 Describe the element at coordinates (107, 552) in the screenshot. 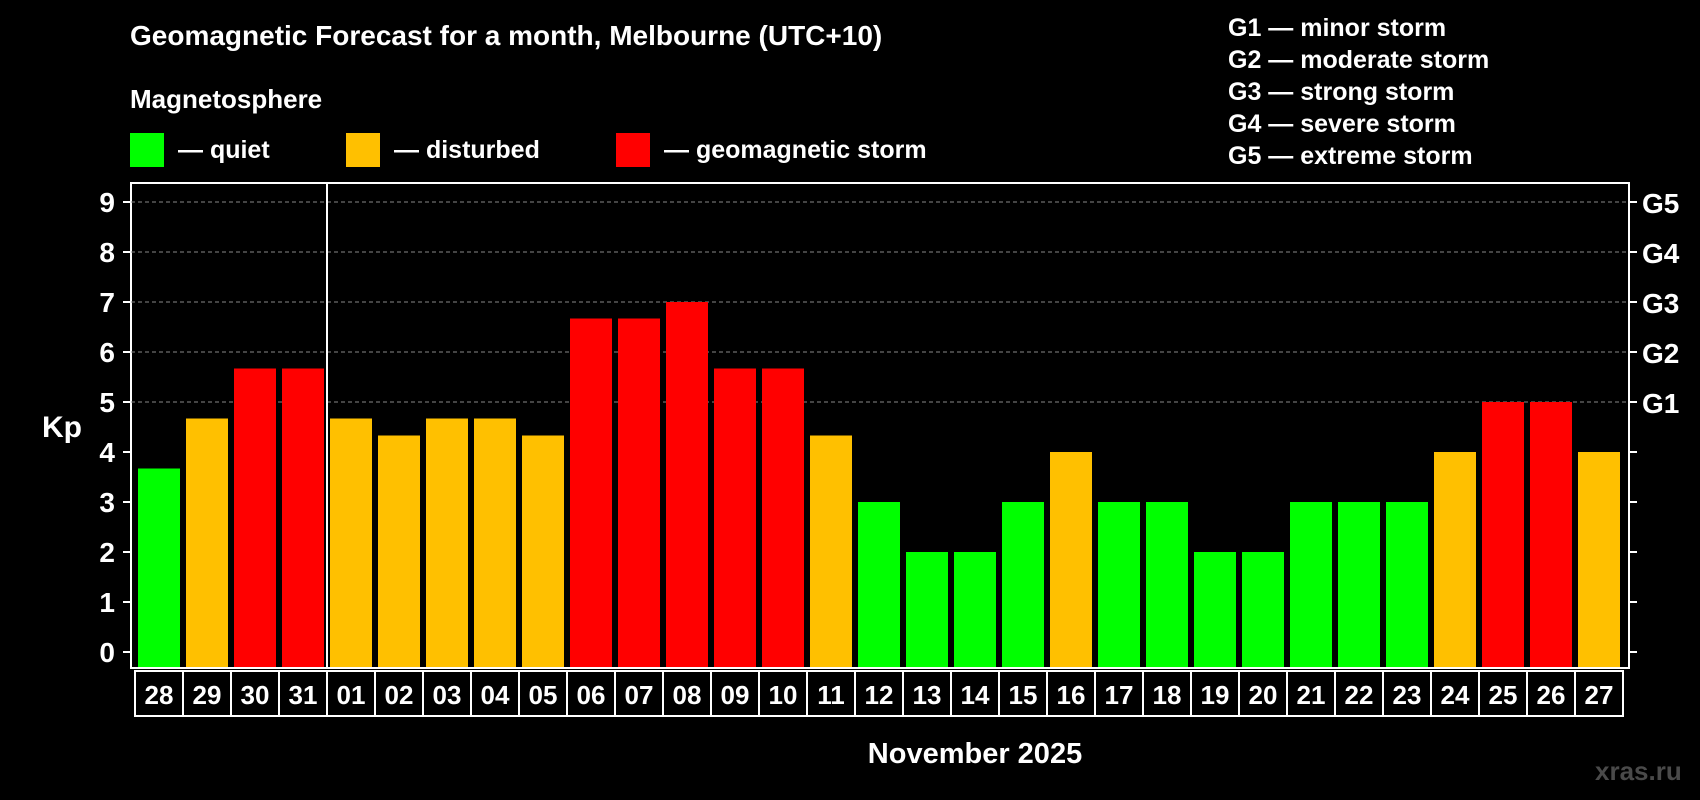

I see `y-tick-label: 2` at that location.